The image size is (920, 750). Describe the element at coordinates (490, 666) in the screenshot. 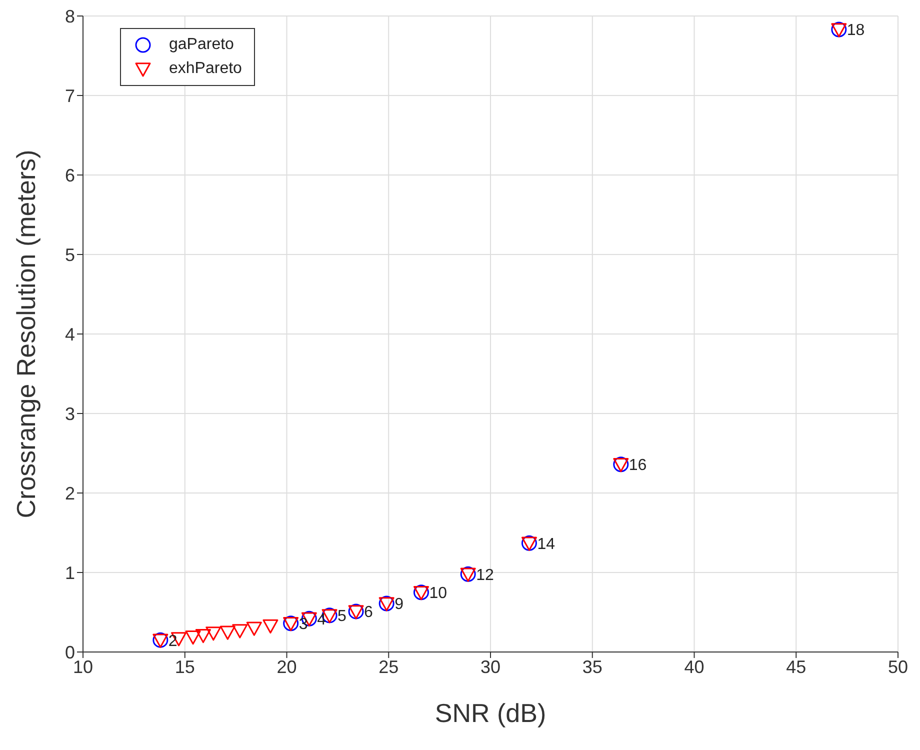

I see `x-tick-label: 30` at that location.